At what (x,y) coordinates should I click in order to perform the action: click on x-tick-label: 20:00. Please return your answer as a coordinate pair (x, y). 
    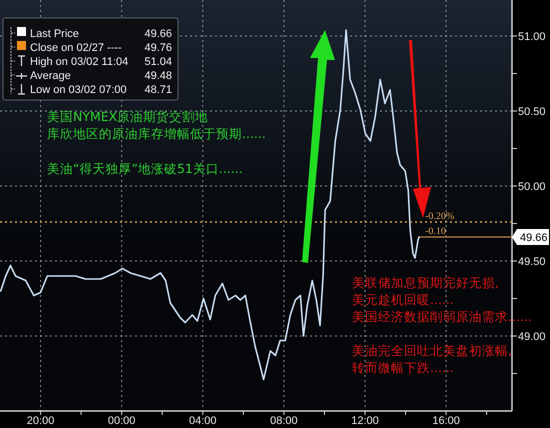
    Looking at the image, I should click on (40, 421).